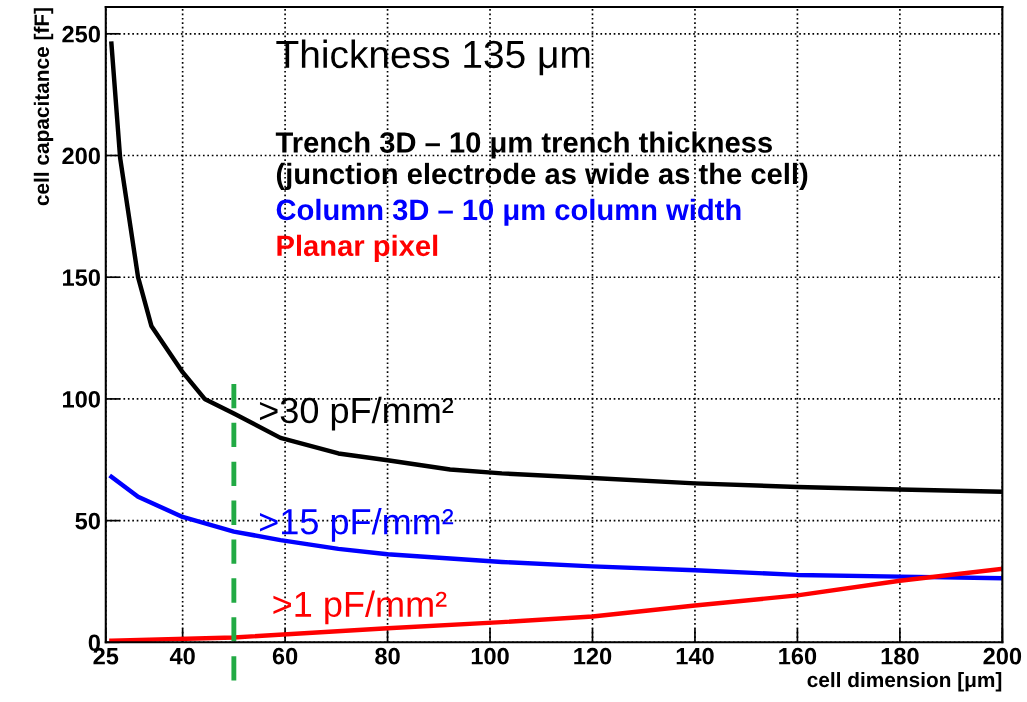  I want to click on y-axis-title: cell capacitance [fF], so click(43, 107).